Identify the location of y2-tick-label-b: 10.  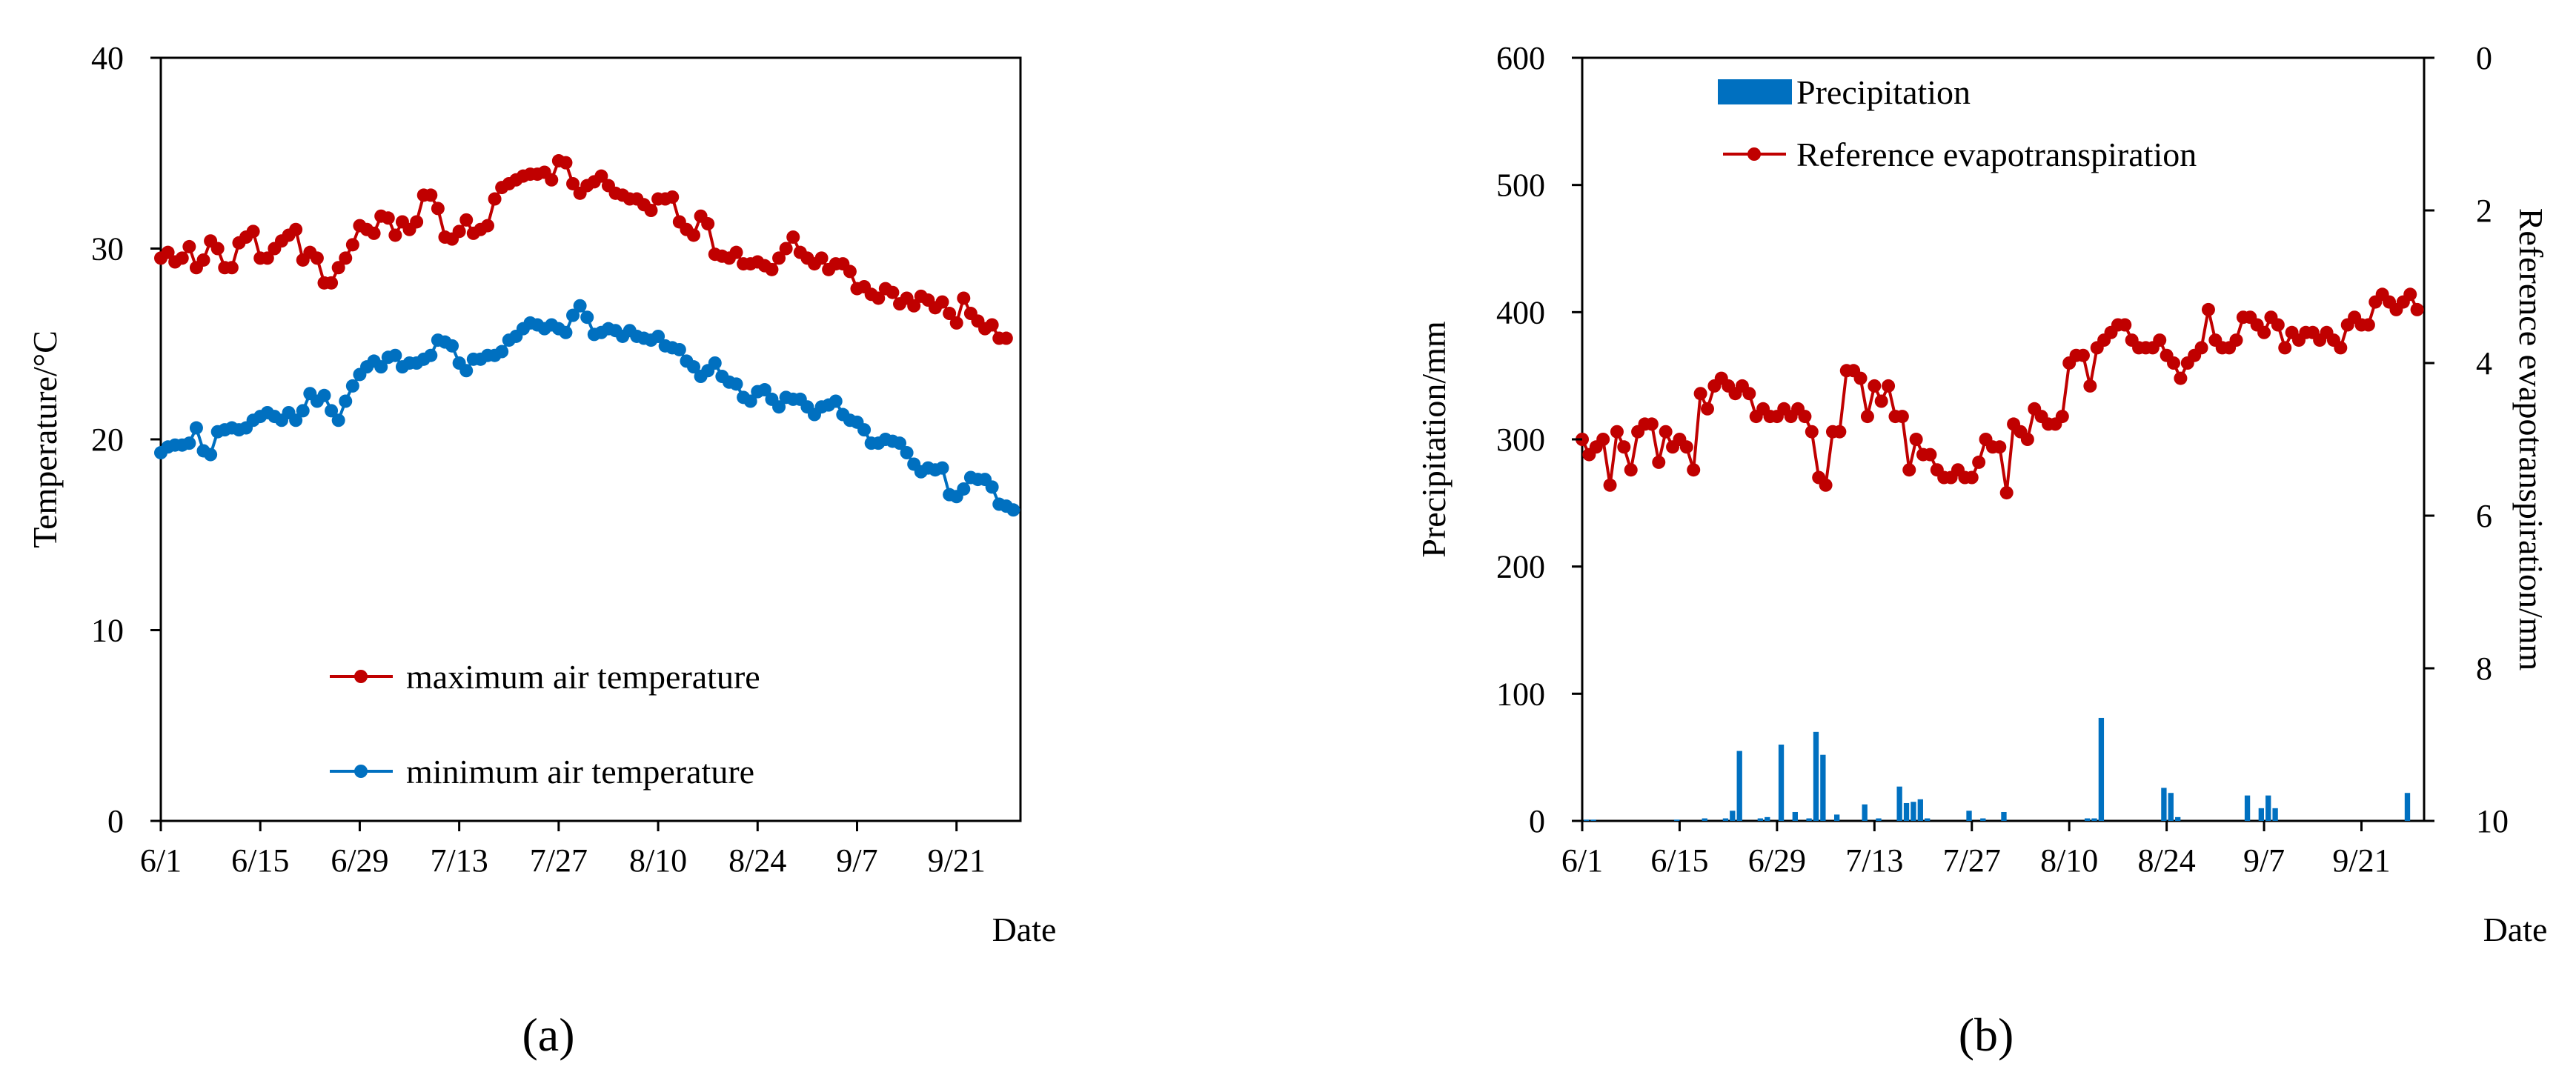
(2492, 821).